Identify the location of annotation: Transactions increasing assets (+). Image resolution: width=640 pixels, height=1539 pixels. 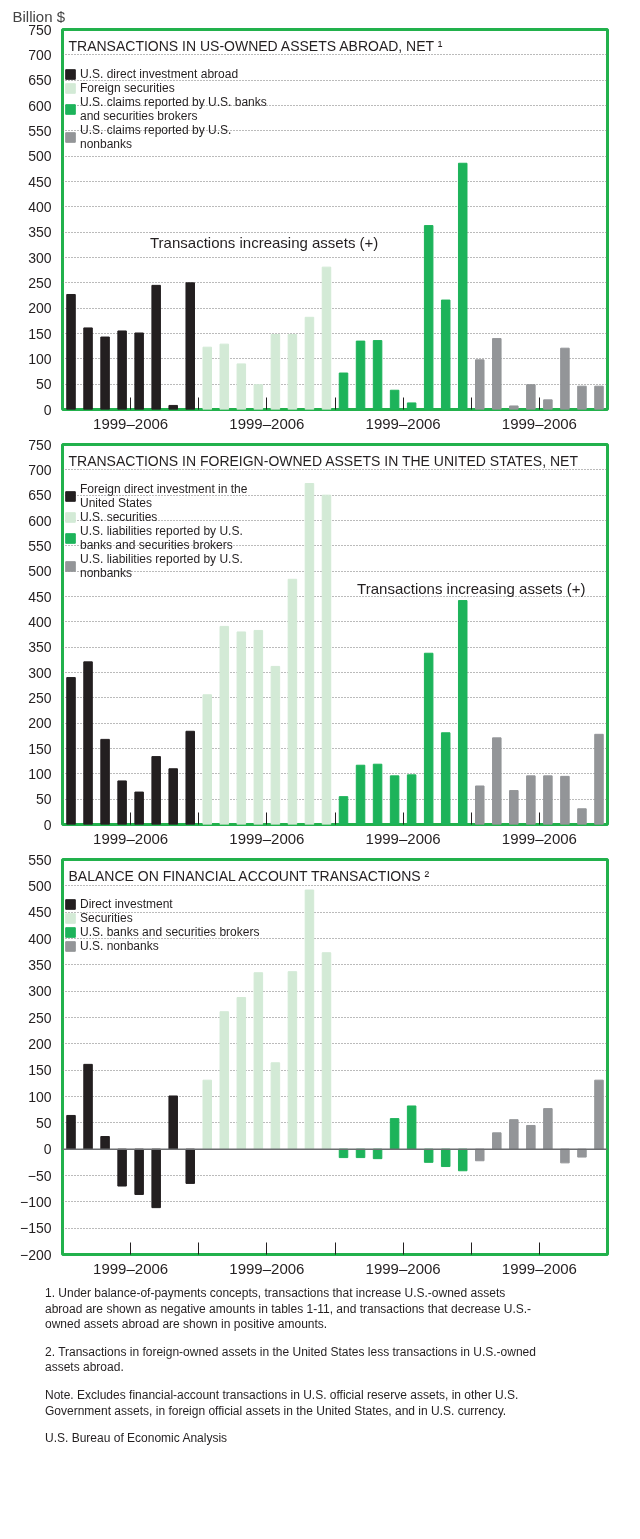
(264, 242).